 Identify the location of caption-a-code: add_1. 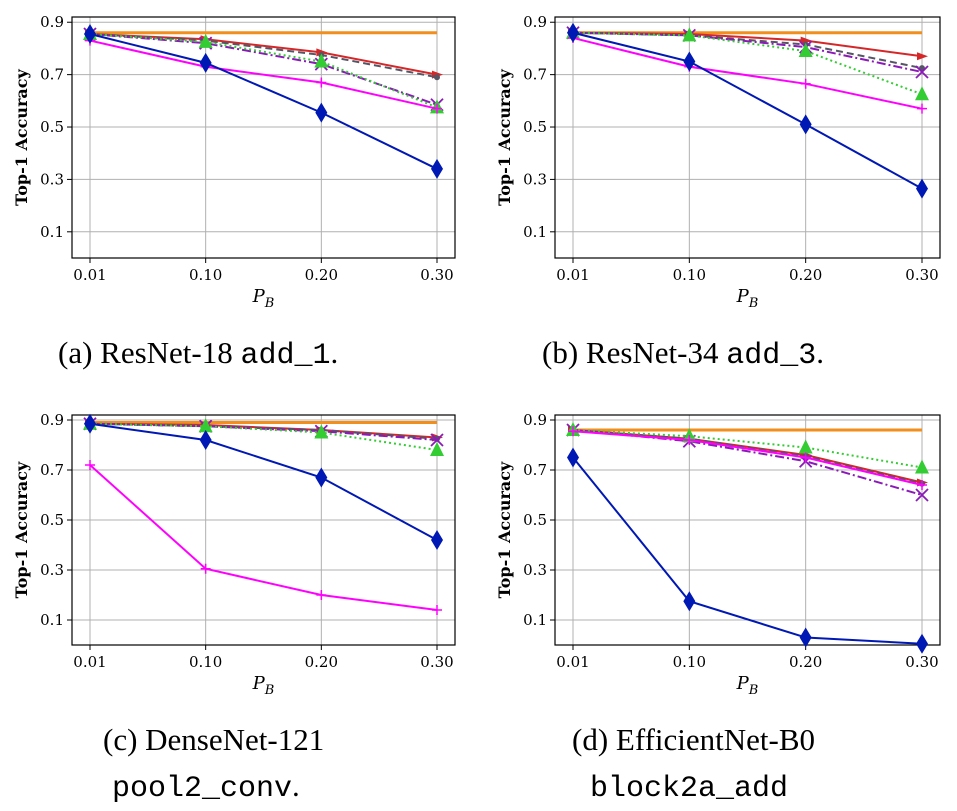
(285, 356).